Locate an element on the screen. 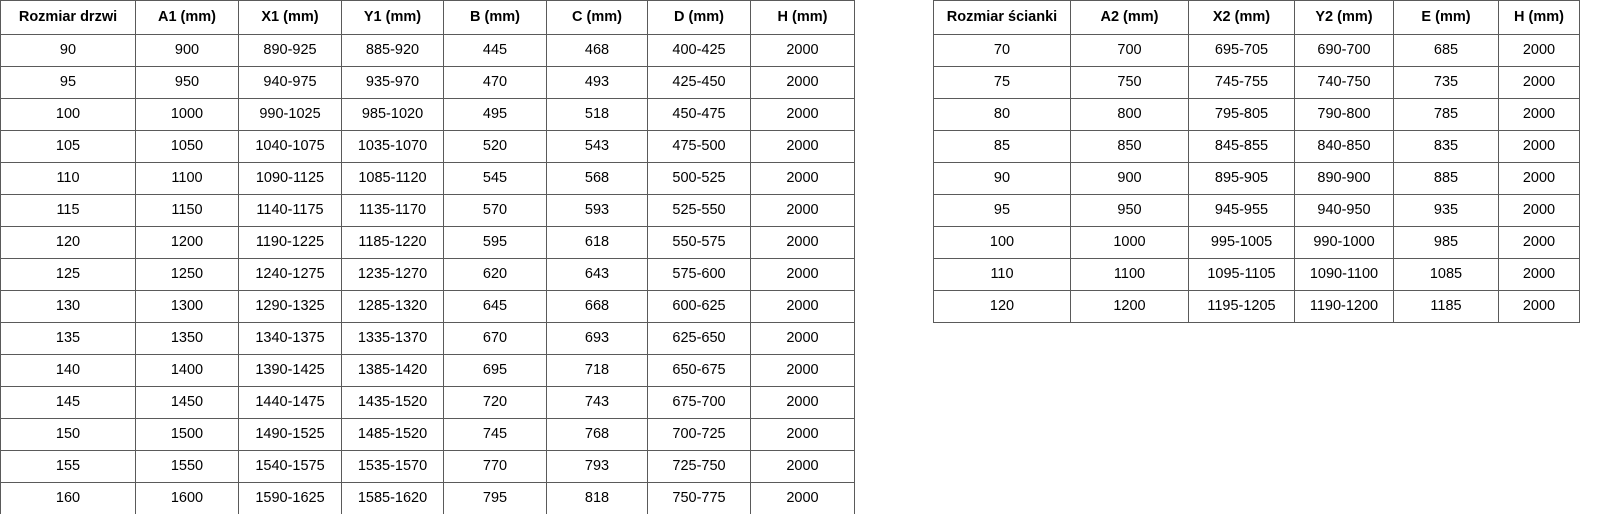  table-cell: 1035-1070 is located at coordinates (392, 146).